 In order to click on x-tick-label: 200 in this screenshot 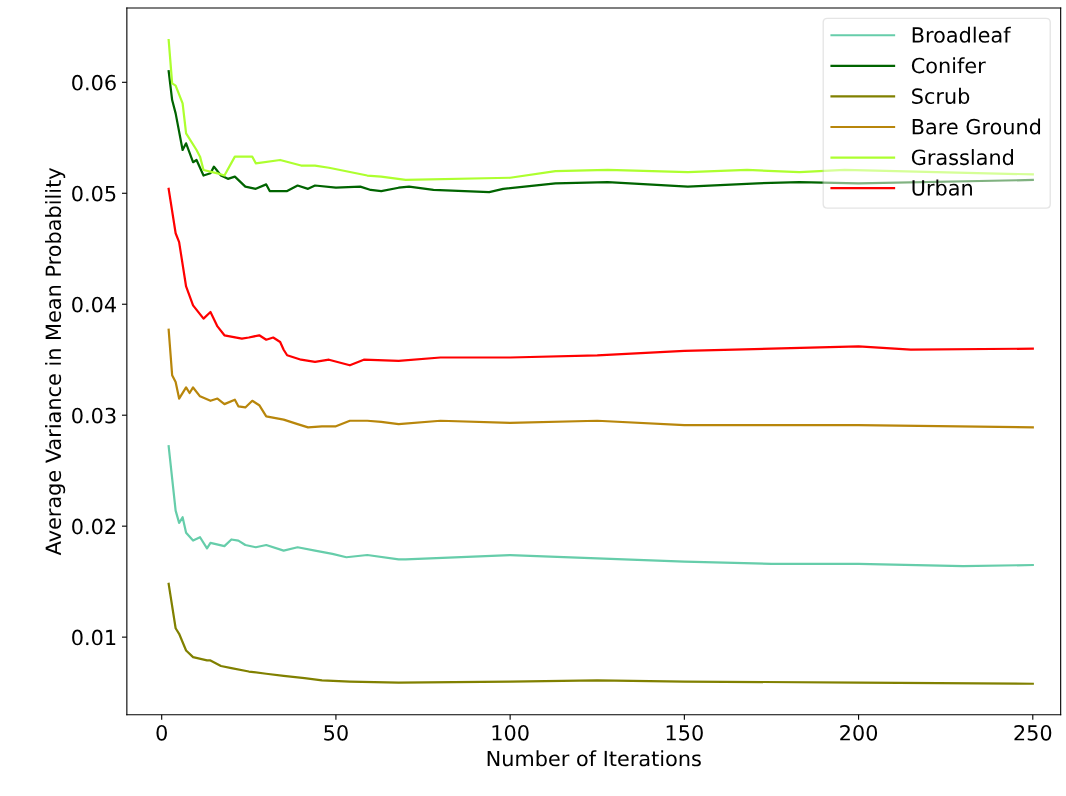, I will do `click(859, 732)`.